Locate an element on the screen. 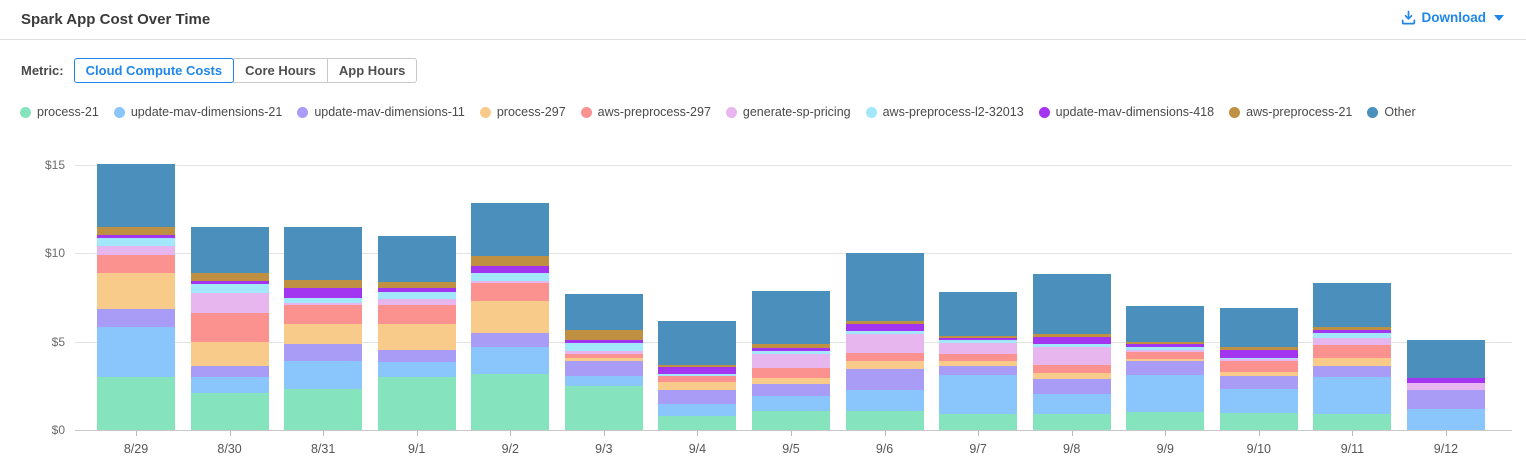  legend-item-aws-preprocess-l2-32013: aws-preprocess-l2-32013 is located at coordinates (944, 112).